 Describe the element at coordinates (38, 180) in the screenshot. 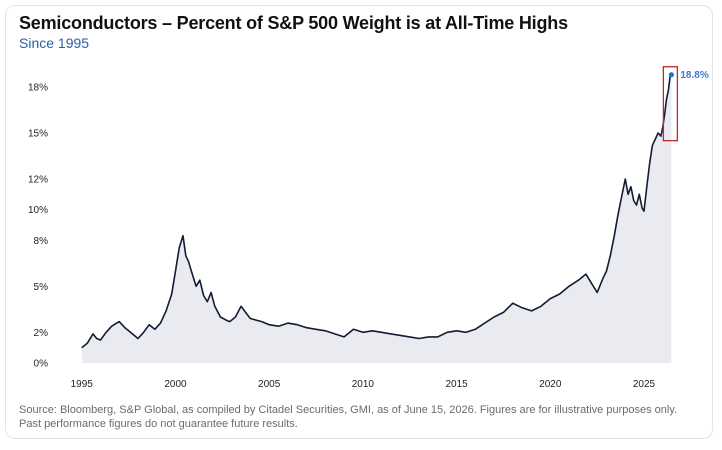

I see `y-tick-label: 12%` at that location.